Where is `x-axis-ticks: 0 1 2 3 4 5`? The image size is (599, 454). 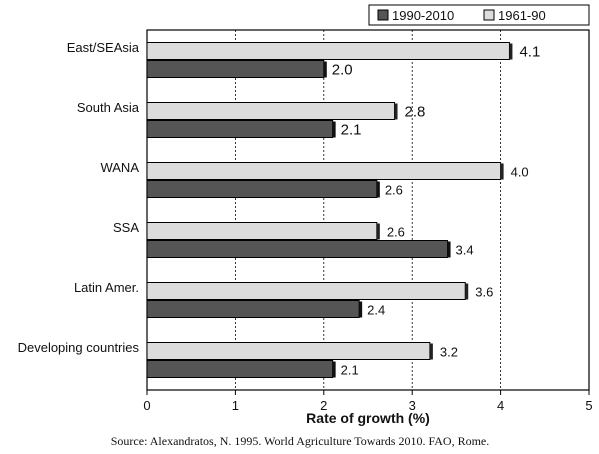
x-axis-ticks: 0 1 2 3 4 5 is located at coordinates (368, 401).